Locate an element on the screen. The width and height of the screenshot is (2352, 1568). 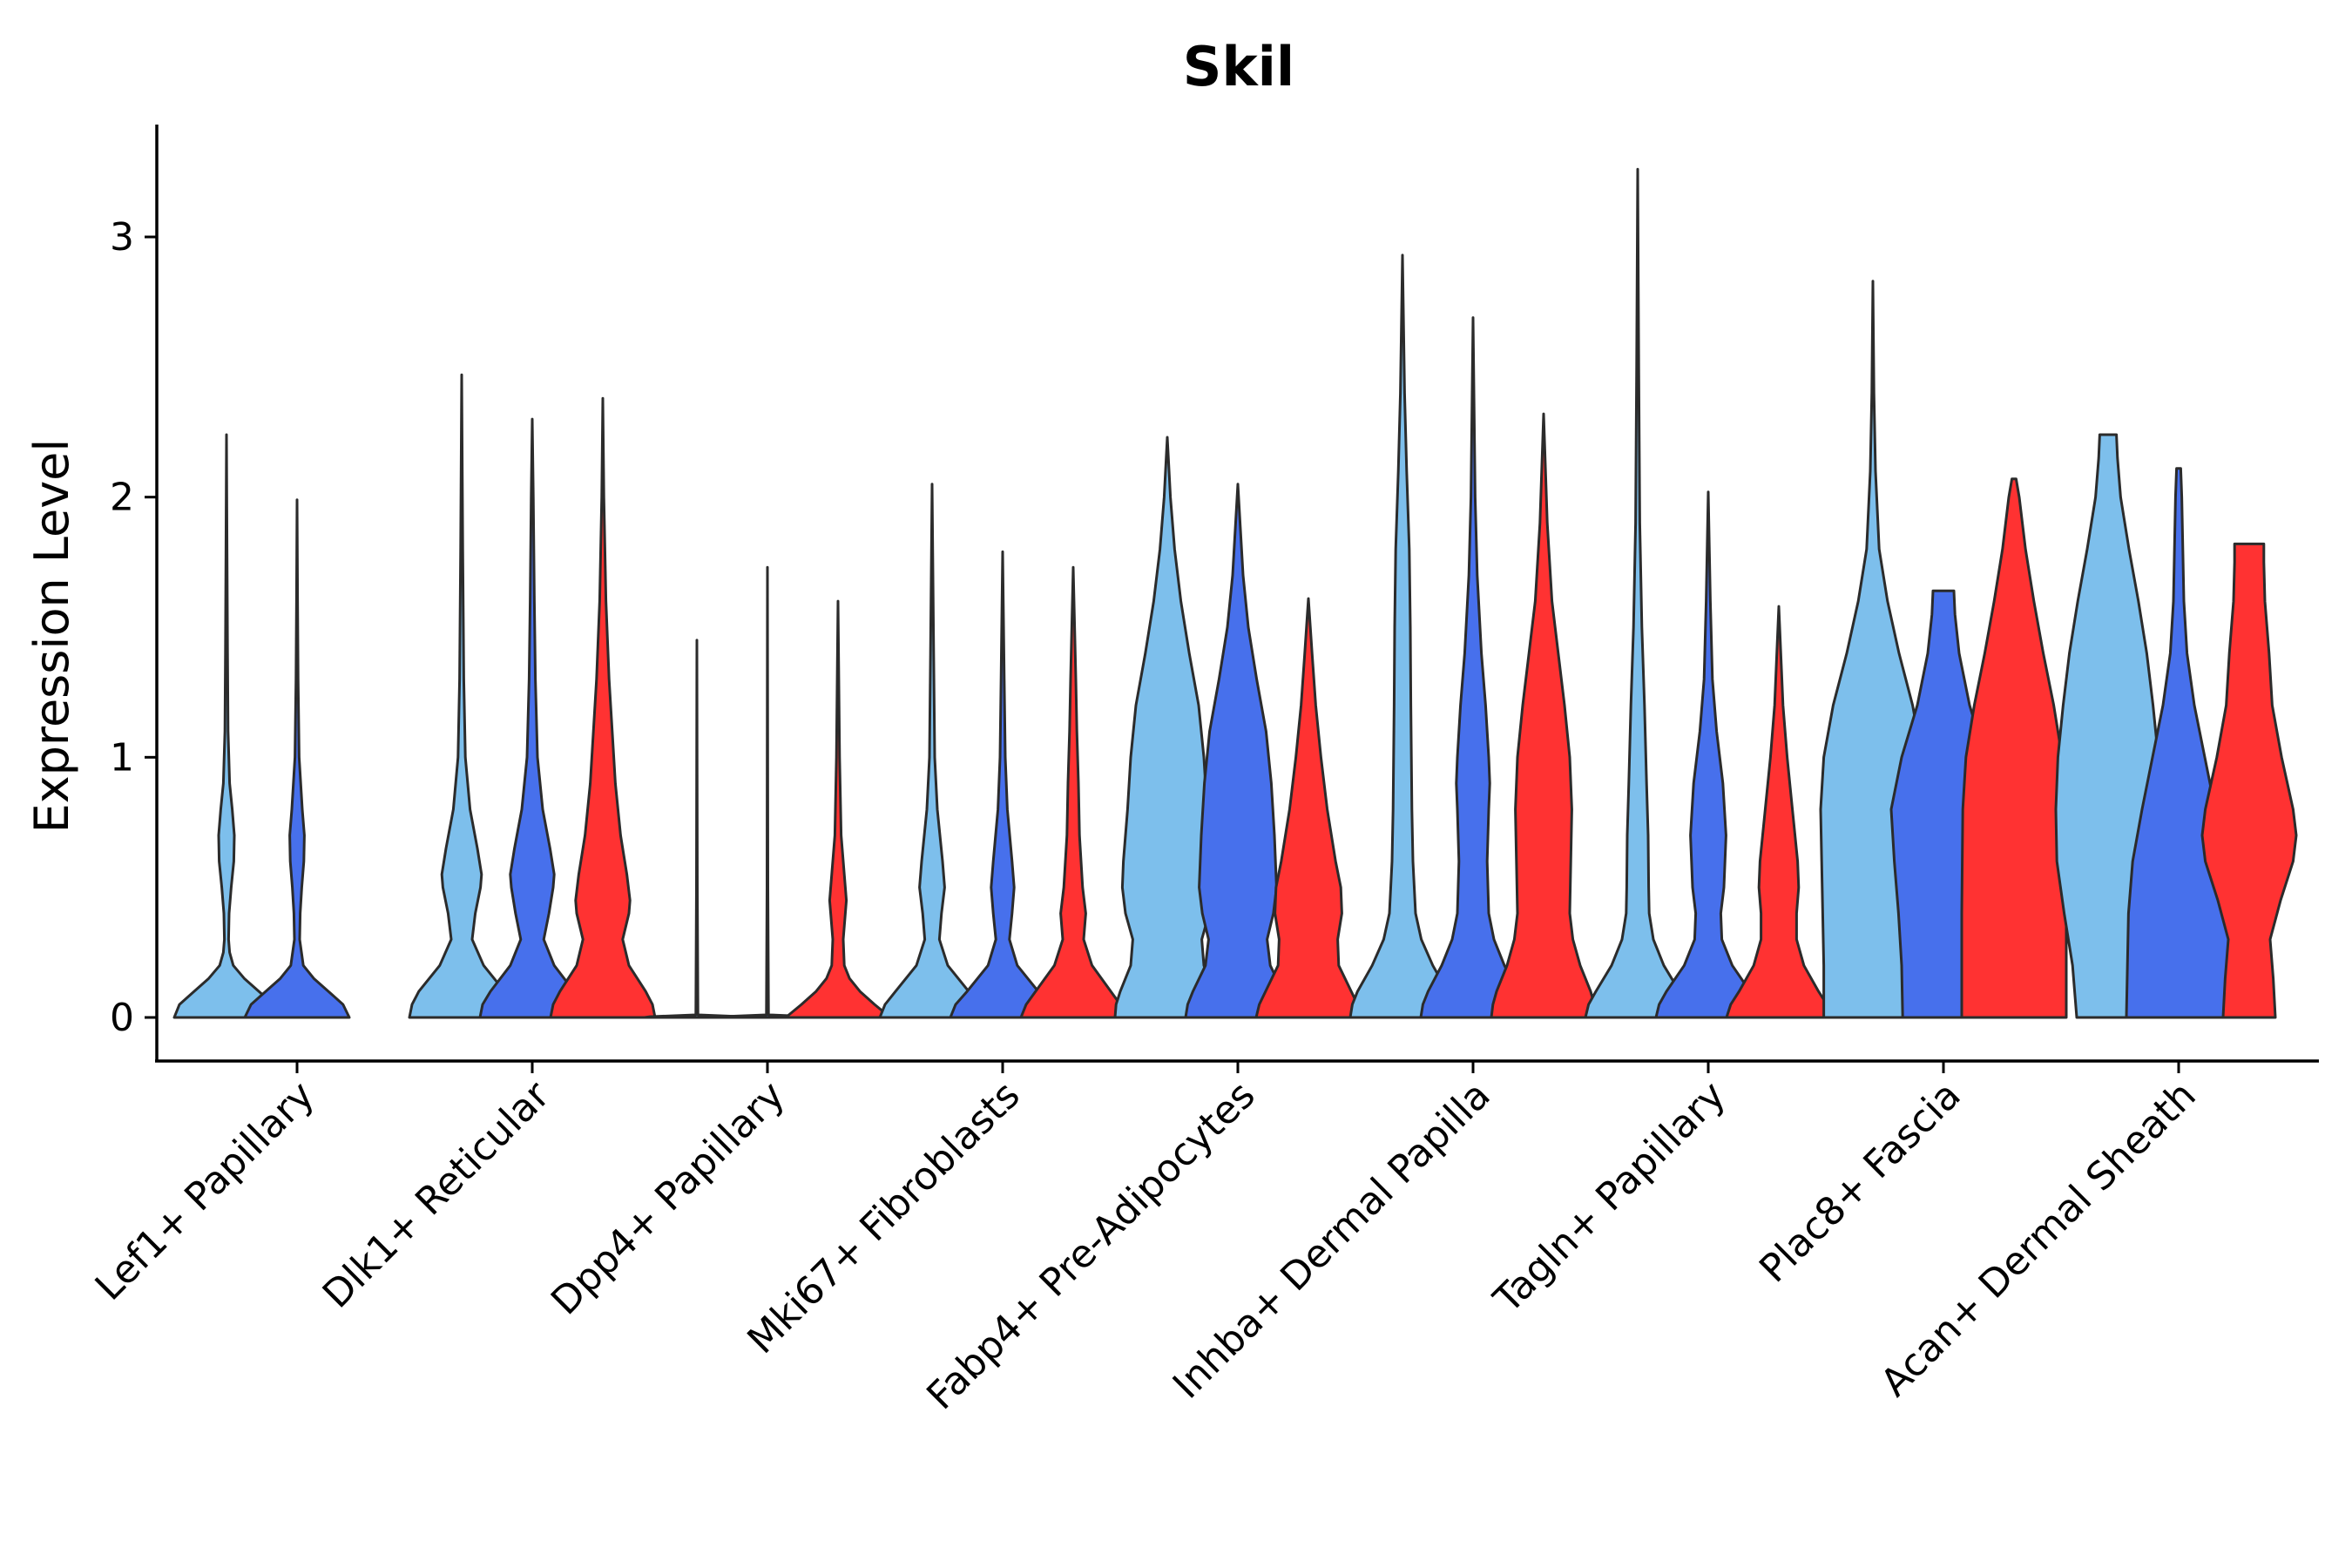
y-tick-label: 0 is located at coordinates (122, 1018).